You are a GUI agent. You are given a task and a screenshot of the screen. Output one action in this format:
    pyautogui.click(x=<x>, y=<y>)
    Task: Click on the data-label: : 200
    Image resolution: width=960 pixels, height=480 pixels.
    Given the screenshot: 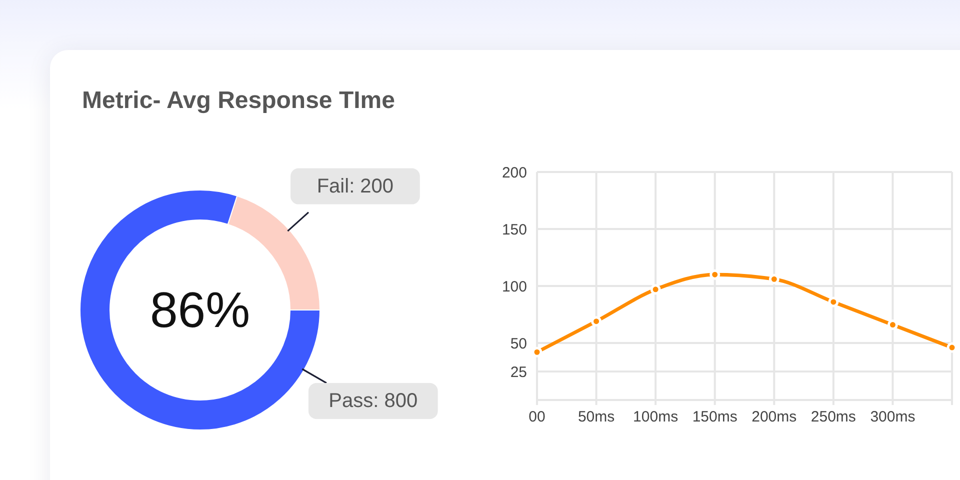 What is the action you would take?
    pyautogui.click(x=371, y=186)
    